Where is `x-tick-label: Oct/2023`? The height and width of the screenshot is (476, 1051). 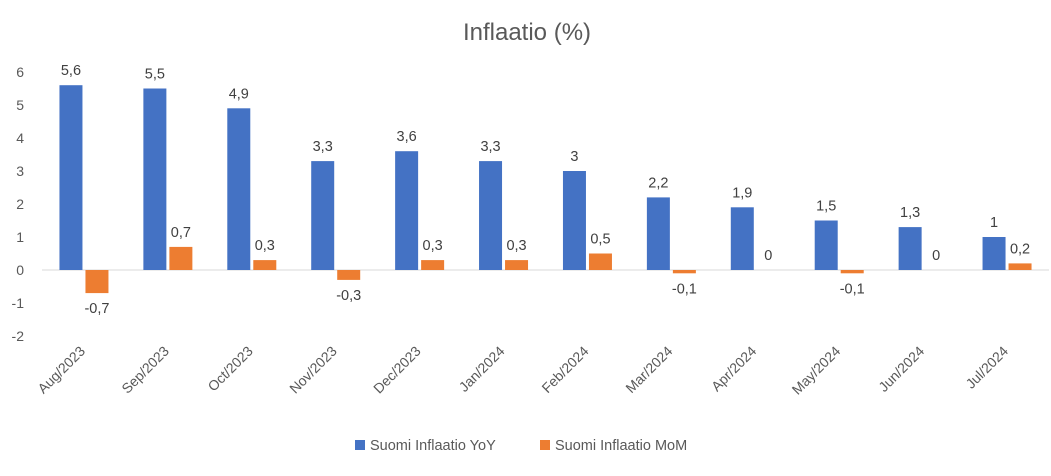 x-tick-label: Oct/2023 is located at coordinates (230, 369).